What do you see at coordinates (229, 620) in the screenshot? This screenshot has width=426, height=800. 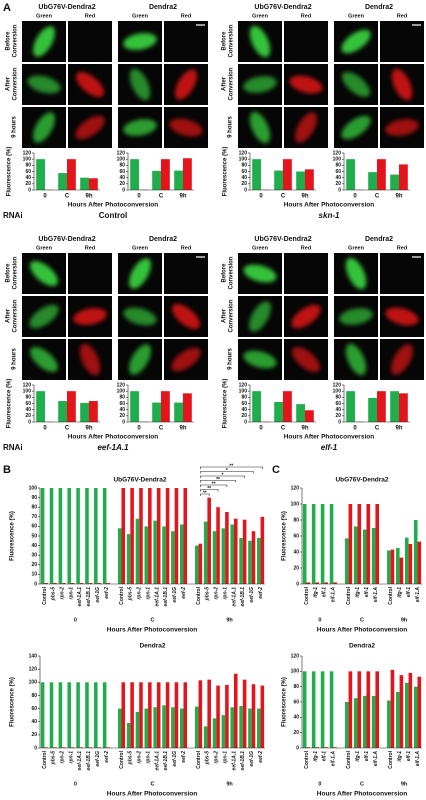 I see `group-label: 9h` at bounding box center [229, 620].